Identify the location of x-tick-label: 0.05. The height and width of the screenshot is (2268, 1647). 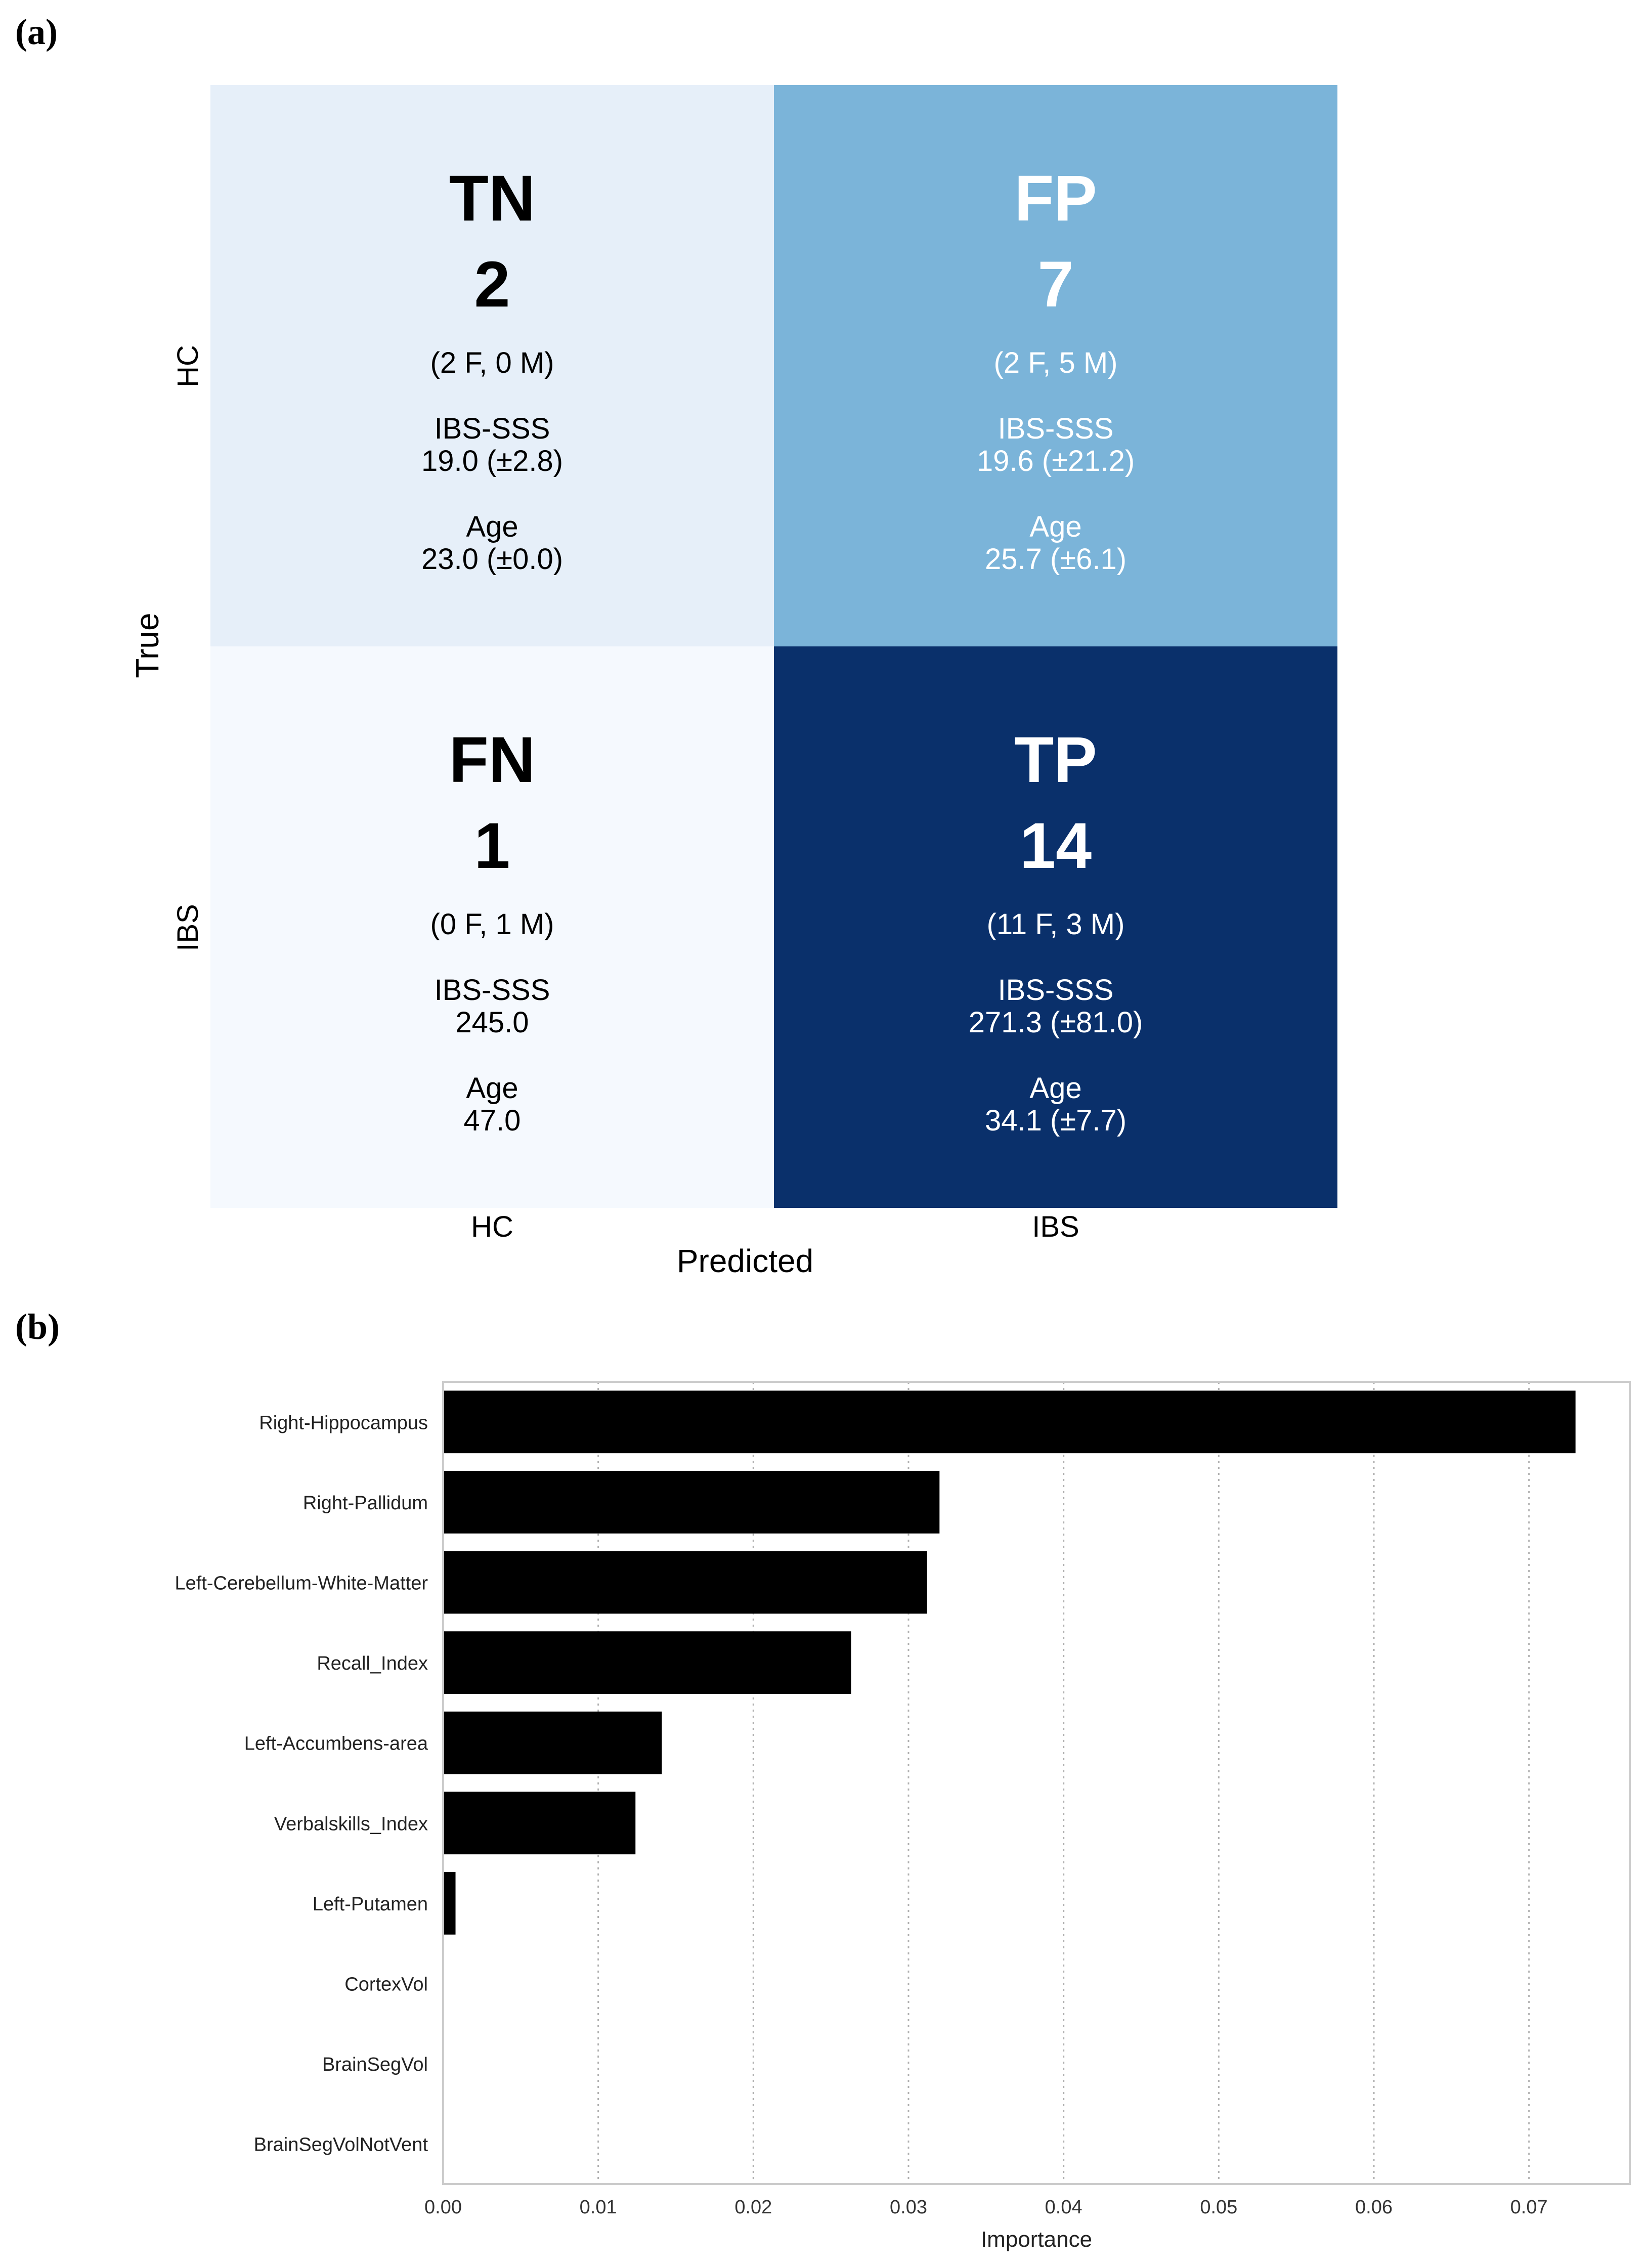
(1218, 2207).